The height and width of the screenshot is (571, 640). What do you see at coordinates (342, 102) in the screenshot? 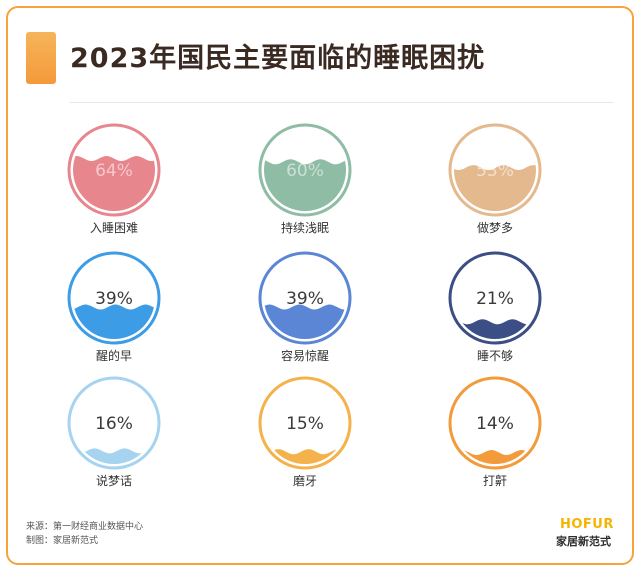
I see `title-divider` at bounding box center [342, 102].